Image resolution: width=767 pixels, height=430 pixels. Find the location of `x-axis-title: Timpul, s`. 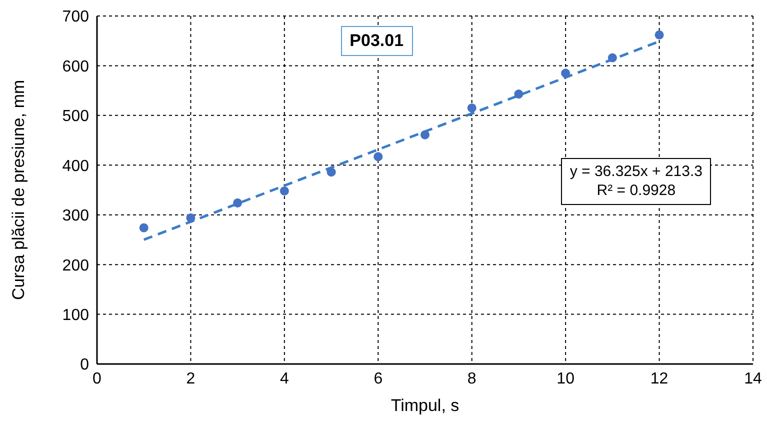

x-axis-title: Timpul, s is located at coordinates (425, 406).